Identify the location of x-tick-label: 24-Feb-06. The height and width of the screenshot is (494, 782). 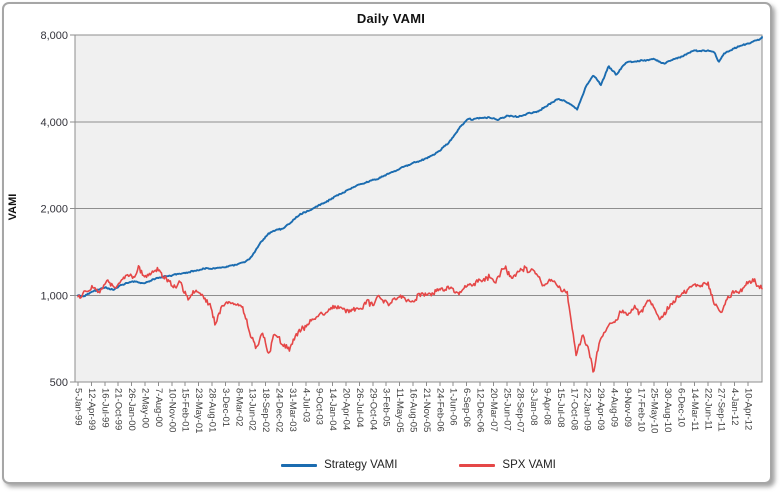
(439, 410).